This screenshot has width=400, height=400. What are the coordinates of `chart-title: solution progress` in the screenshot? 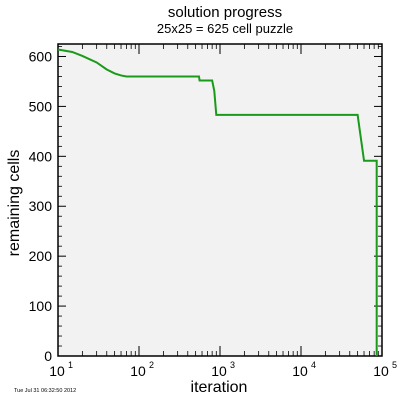 It's located at (225, 12).